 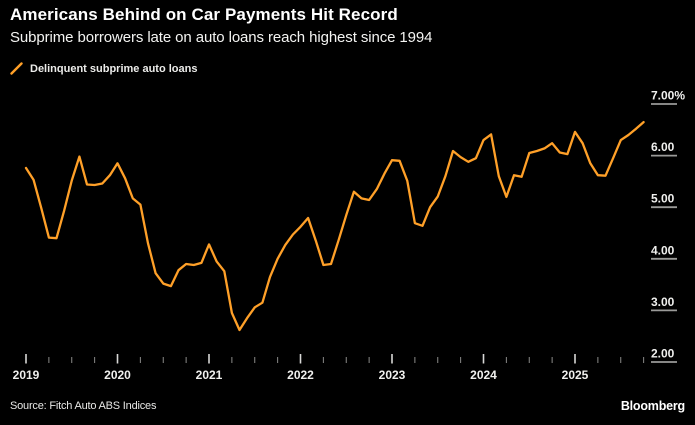 What do you see at coordinates (83, 406) in the screenshot?
I see `source-text: Source: Fitch Auto ABS Indices` at bounding box center [83, 406].